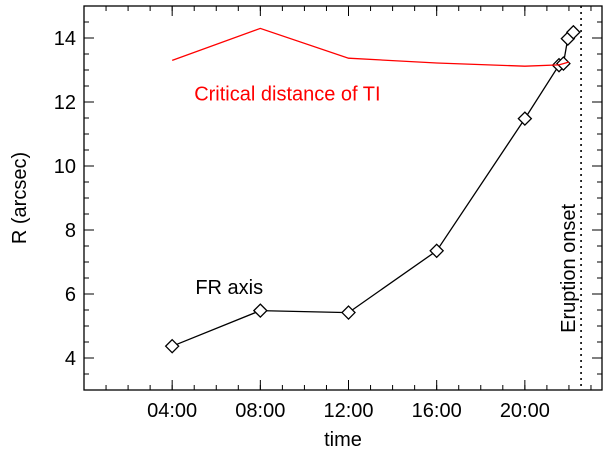  Describe the element at coordinates (569, 267) in the screenshot. I see `eruption-onset-label: Eruption onset` at that location.